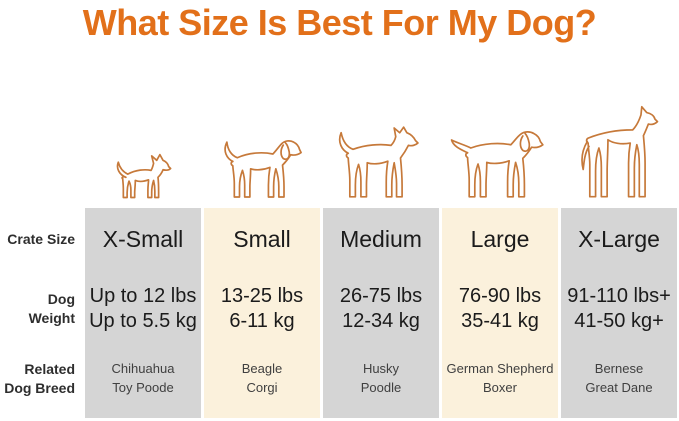 The width and height of the screenshot is (679, 421). I want to click on weight-lbs: 76-90 lbs, so click(500, 295).